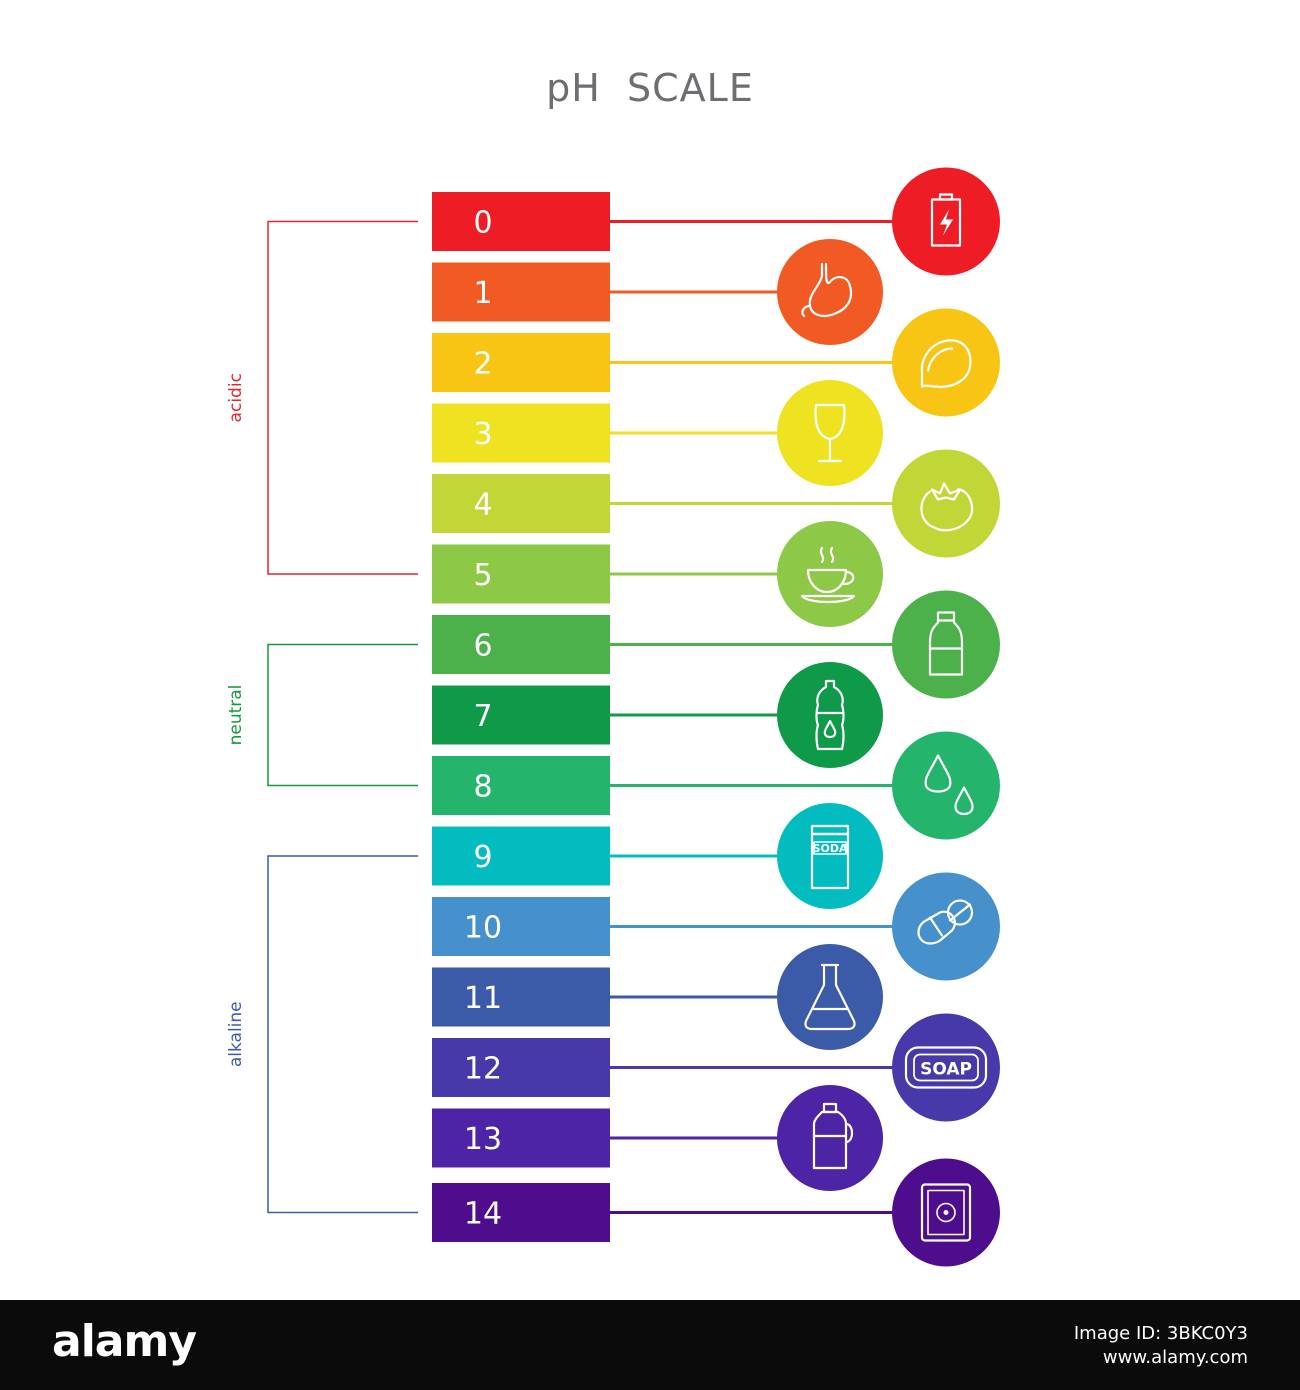  Describe the element at coordinates (482, 857) in the screenshot. I see `ph-value: 9` at that location.